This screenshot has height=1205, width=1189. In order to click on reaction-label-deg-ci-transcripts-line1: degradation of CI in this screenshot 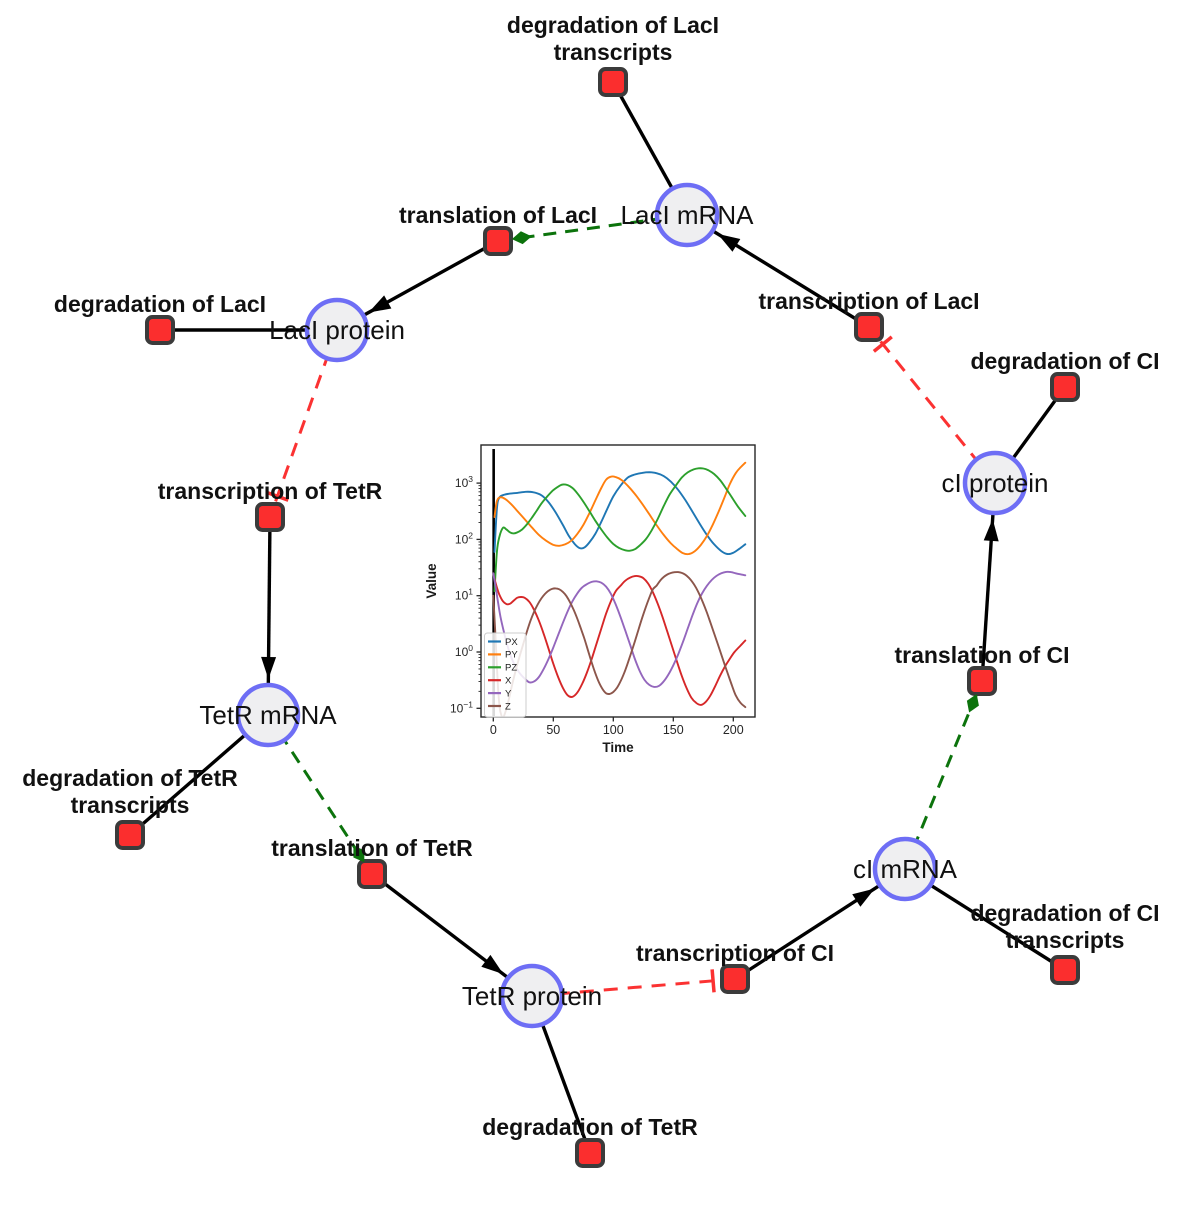, I will do `click(1064, 913)`.